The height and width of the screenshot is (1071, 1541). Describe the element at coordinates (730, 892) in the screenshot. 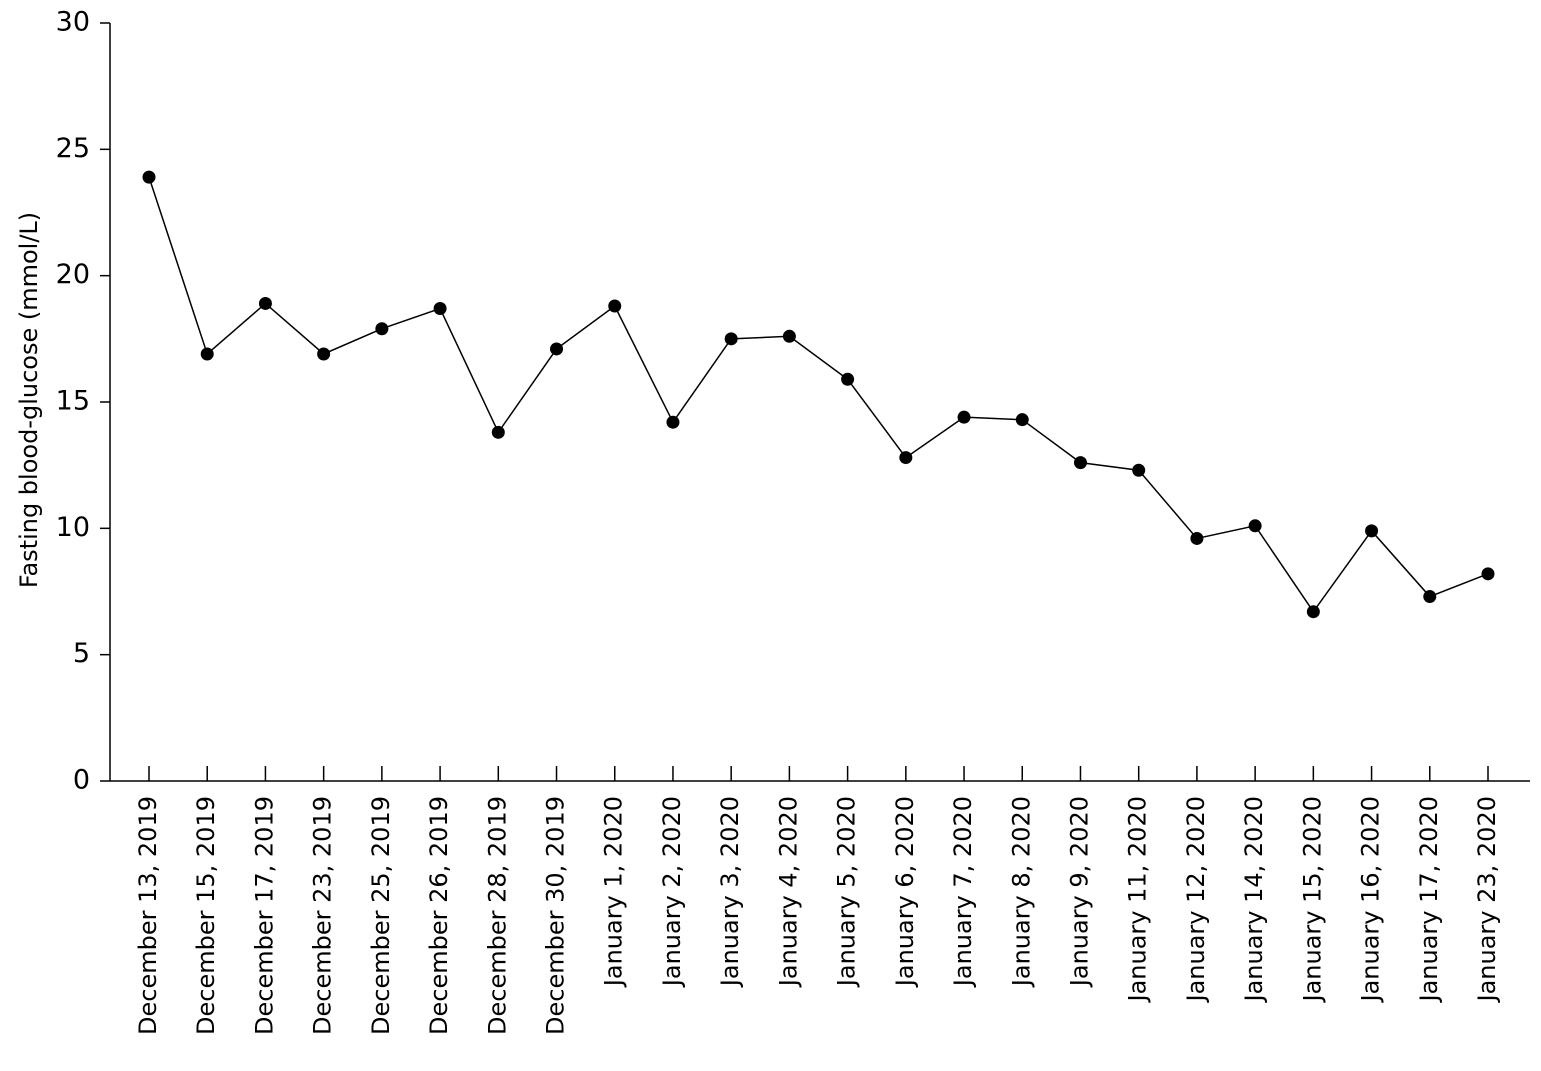

I see `x-tick-label: January 3, 2020` at that location.